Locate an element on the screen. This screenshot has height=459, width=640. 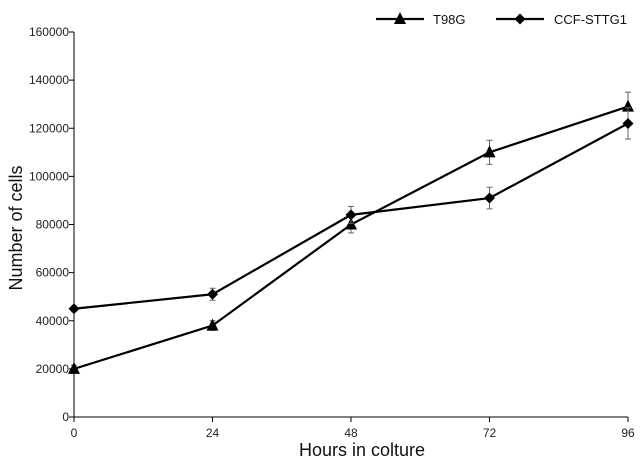
y-tick-label: 60000 is located at coordinates (53, 273).